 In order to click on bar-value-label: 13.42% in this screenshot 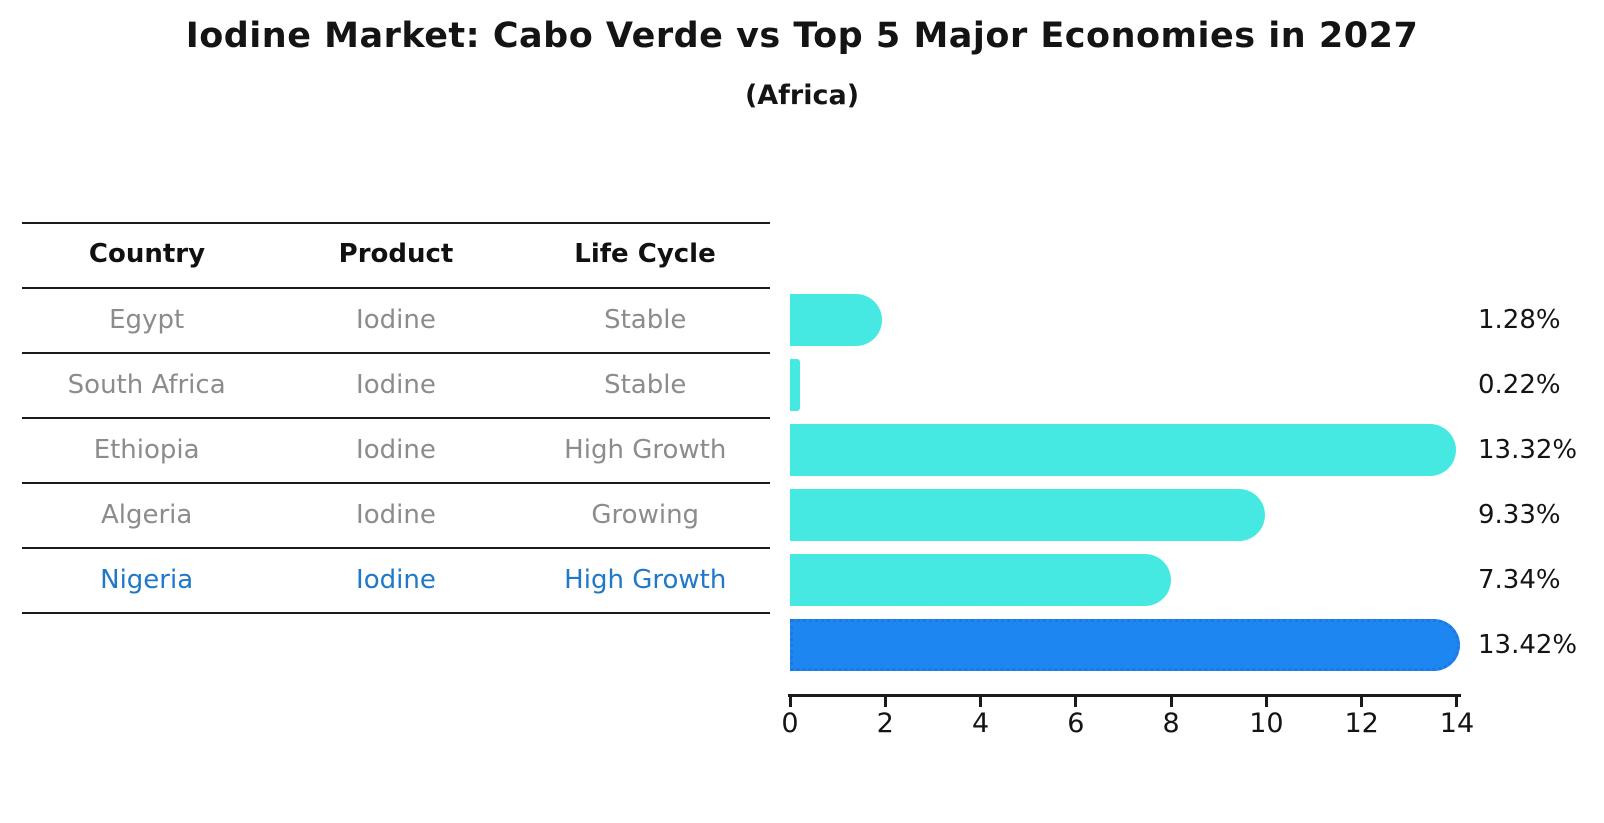, I will do `click(1528, 644)`.